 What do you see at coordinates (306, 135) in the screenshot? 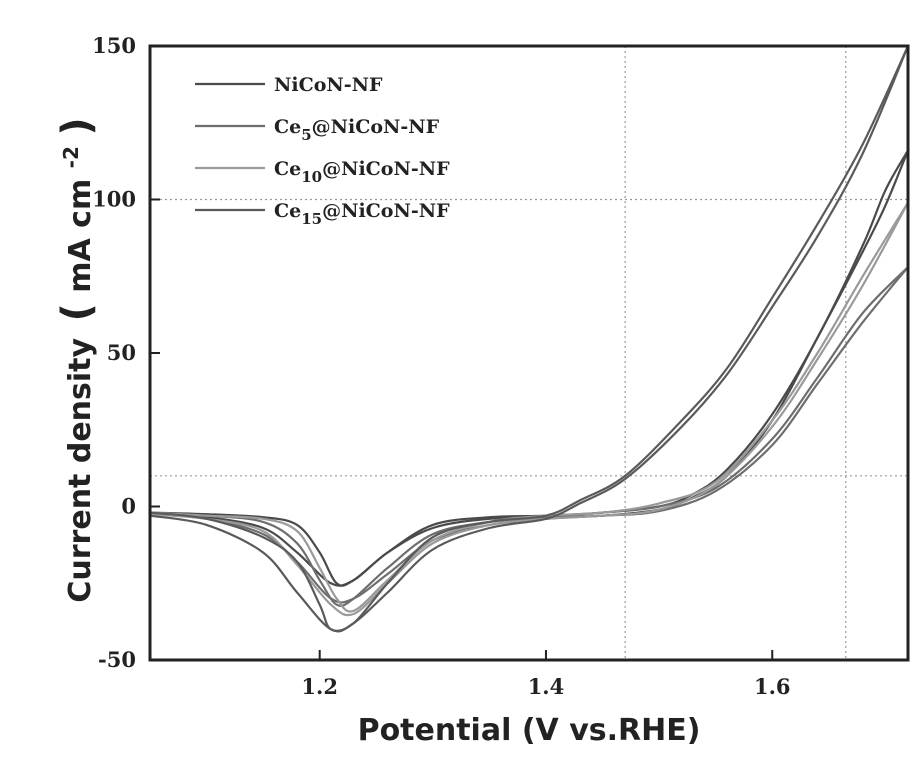
I see `legend-label-subscript: 5` at bounding box center [306, 135].